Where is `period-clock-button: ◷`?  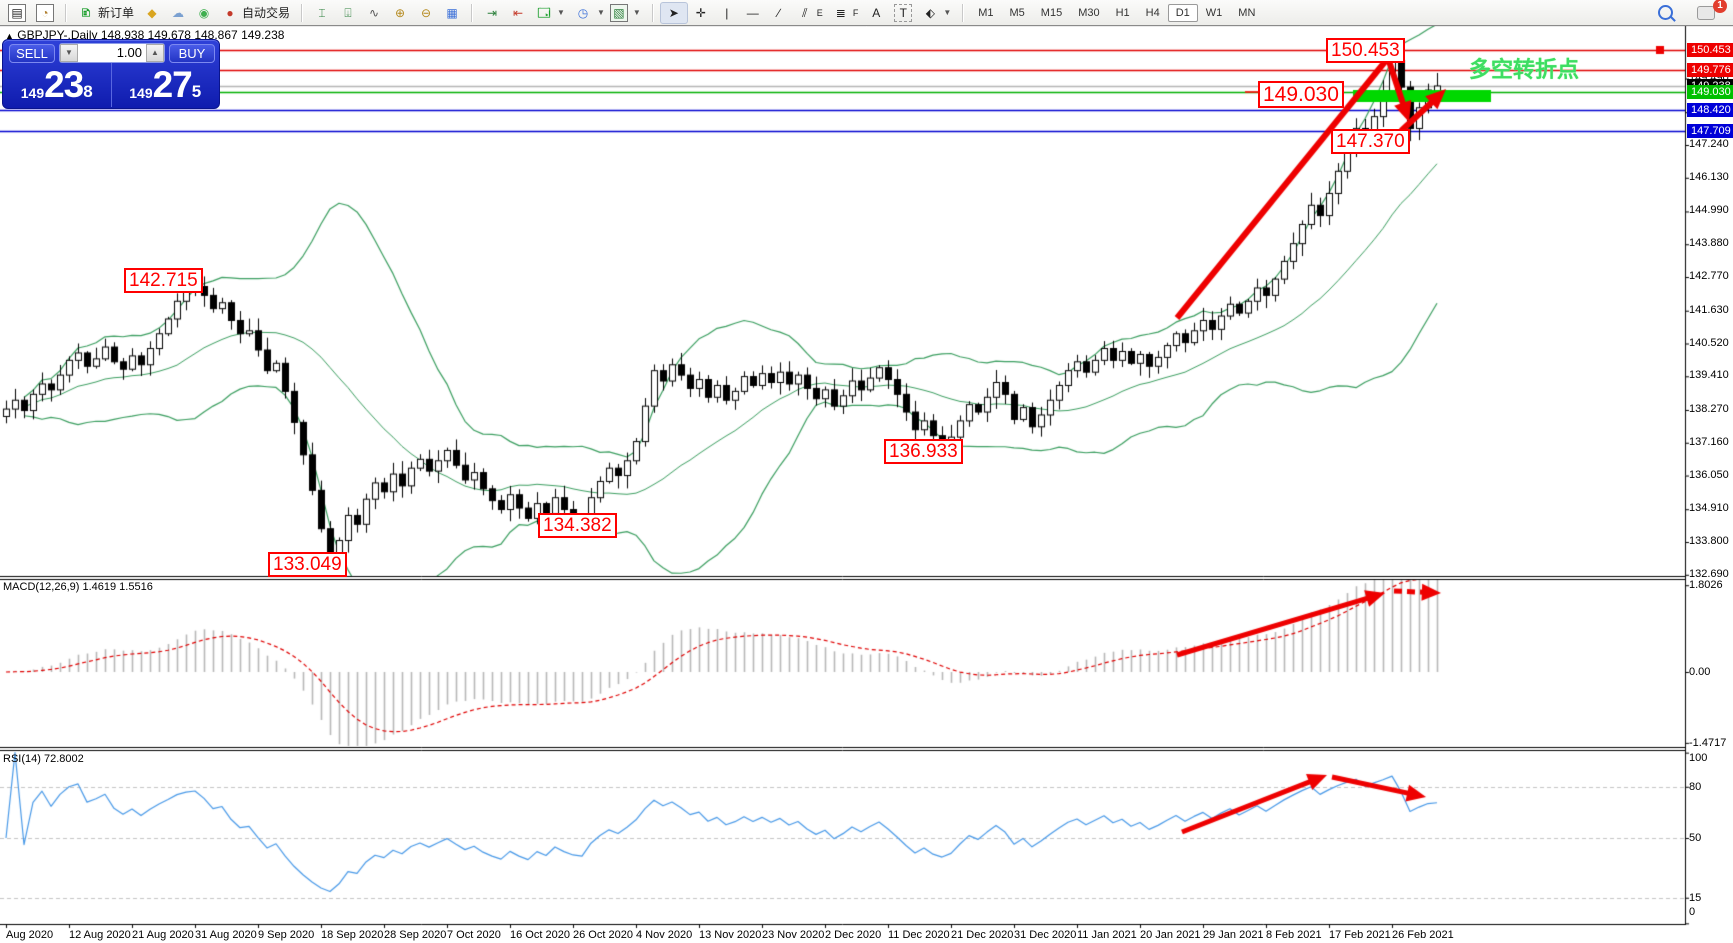
period-clock-button: ◷ is located at coordinates (583, 13).